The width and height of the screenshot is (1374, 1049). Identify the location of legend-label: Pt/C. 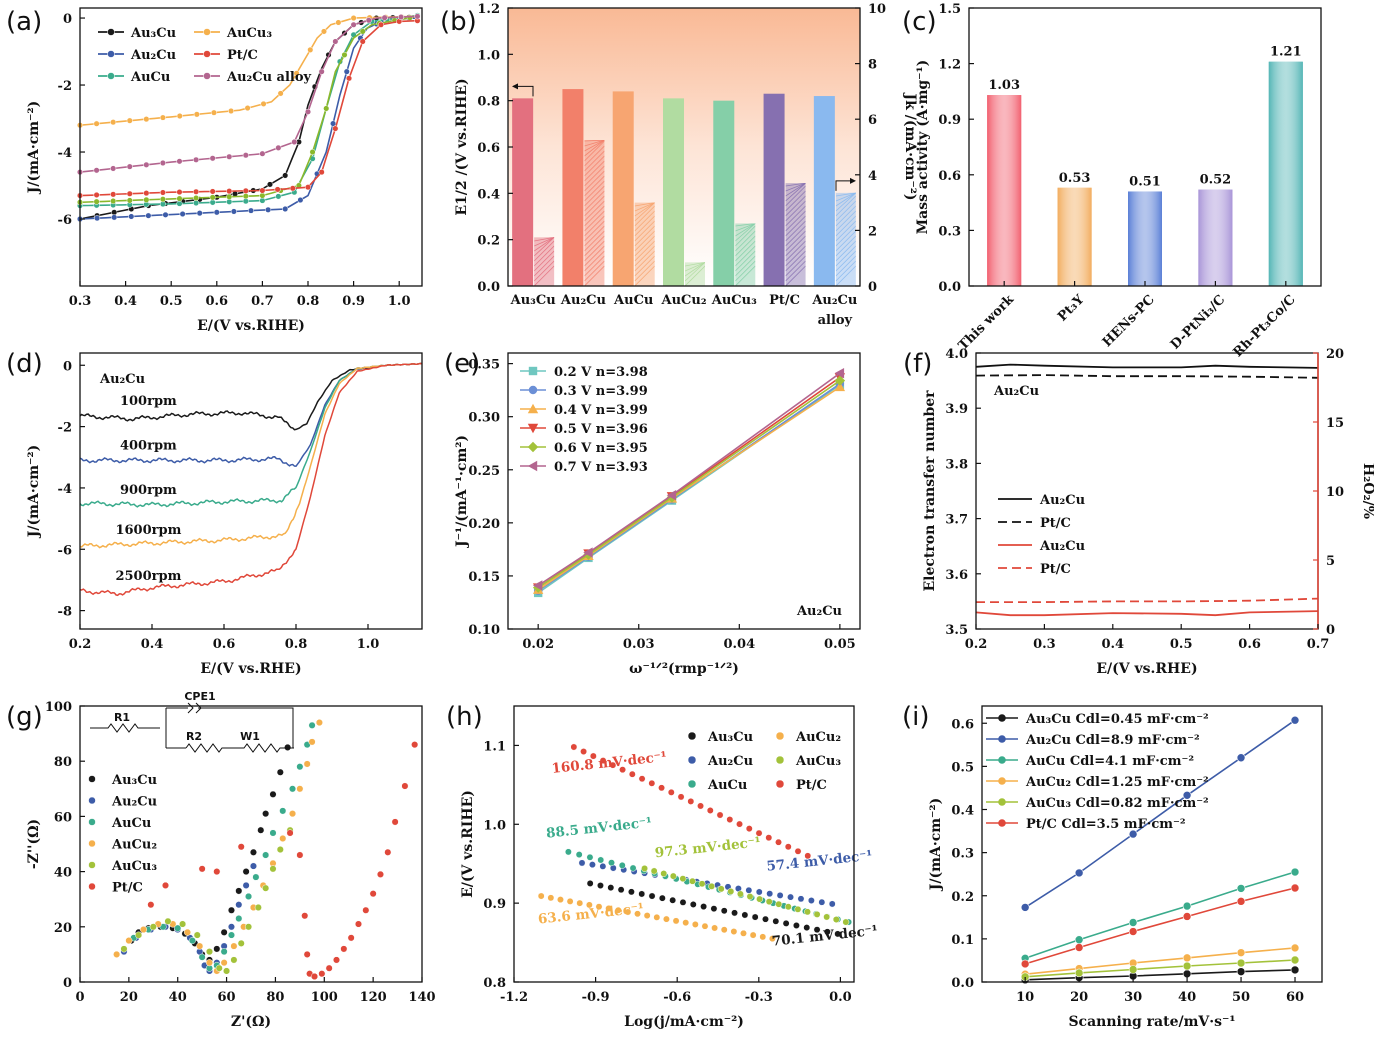
(1055, 523).